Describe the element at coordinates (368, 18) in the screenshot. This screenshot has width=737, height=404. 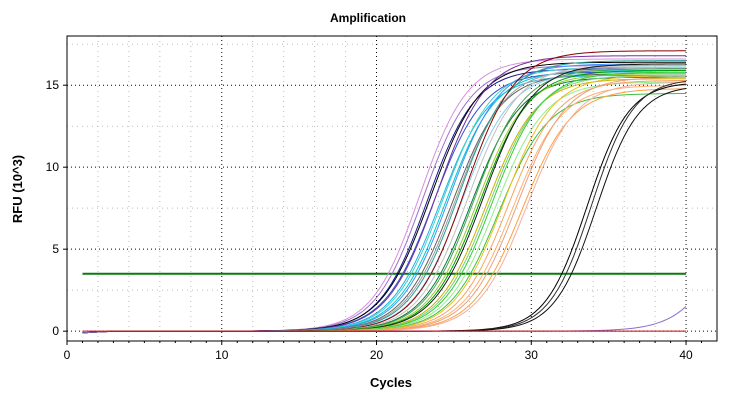
I see `chart-title: Amplification` at that location.